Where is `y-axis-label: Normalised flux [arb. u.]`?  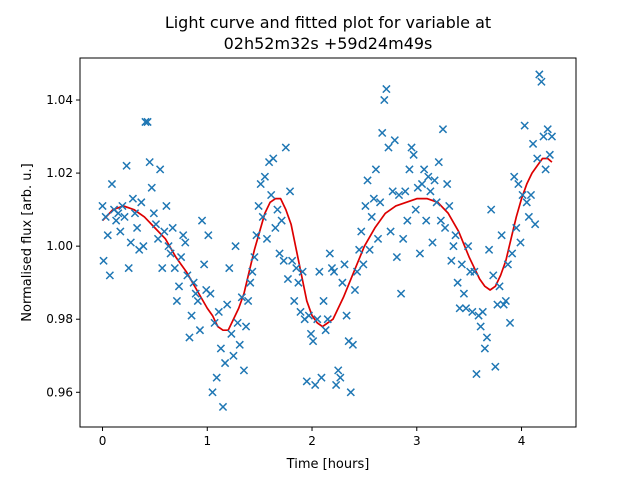
y-axis-label: Normalised flux [arb. u.] is located at coordinates (27, 242).